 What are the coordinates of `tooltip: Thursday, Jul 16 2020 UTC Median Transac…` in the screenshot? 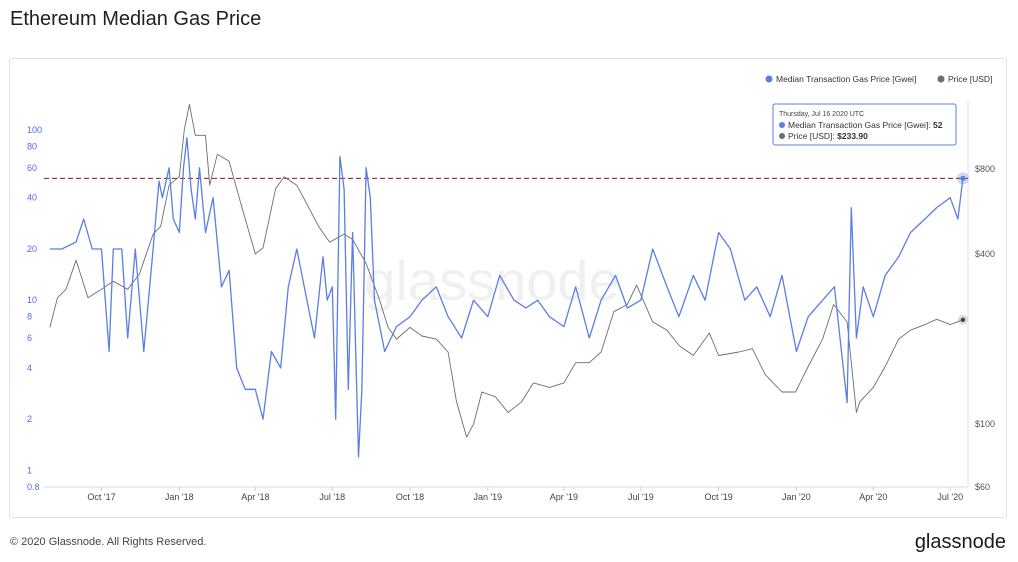 It's located at (864, 124).